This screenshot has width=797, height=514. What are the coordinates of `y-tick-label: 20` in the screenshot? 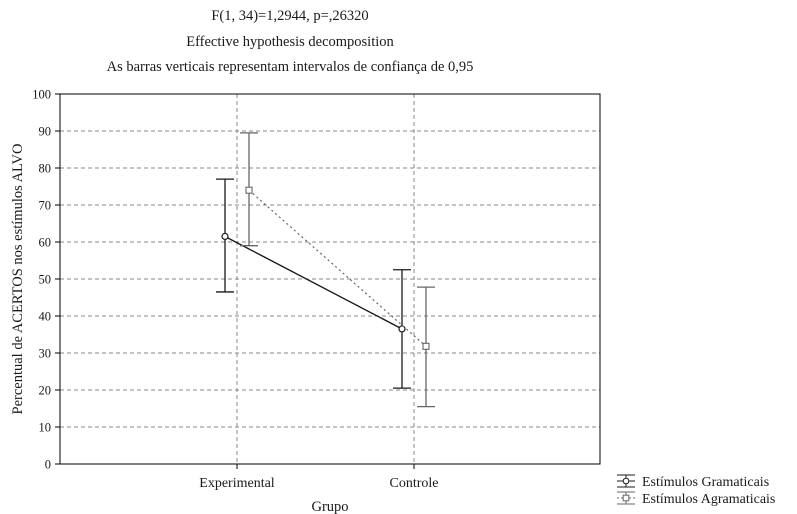 It's located at (45, 391).